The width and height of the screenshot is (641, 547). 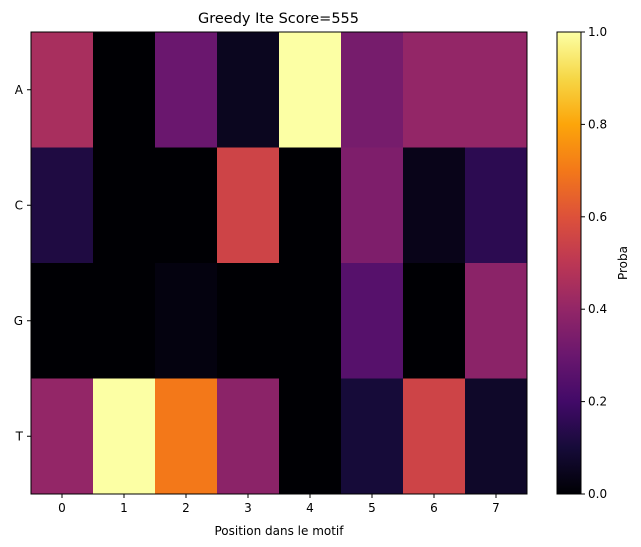 I want to click on colorbar, so click(x=569, y=263).